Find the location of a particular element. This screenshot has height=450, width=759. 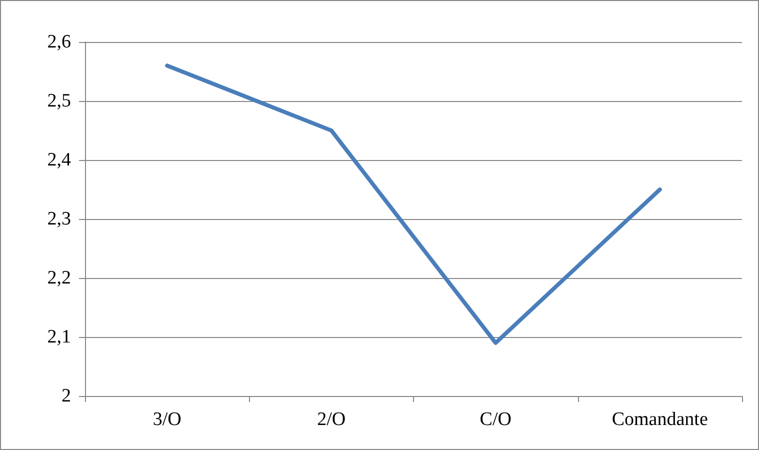

x-tick-label: Comandante is located at coordinates (660, 419).